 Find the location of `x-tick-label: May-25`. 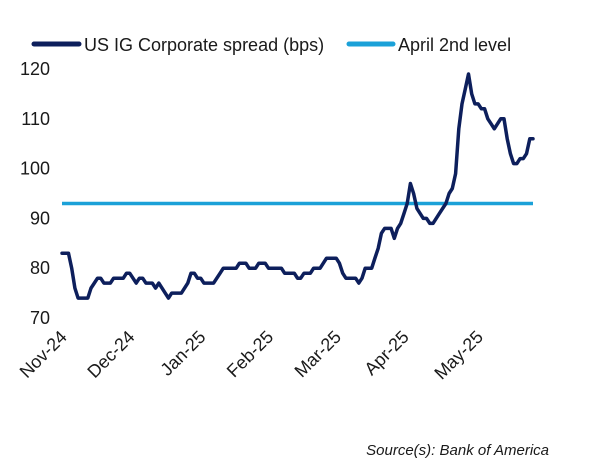

x-tick-label: May-25 is located at coordinates (458, 355).